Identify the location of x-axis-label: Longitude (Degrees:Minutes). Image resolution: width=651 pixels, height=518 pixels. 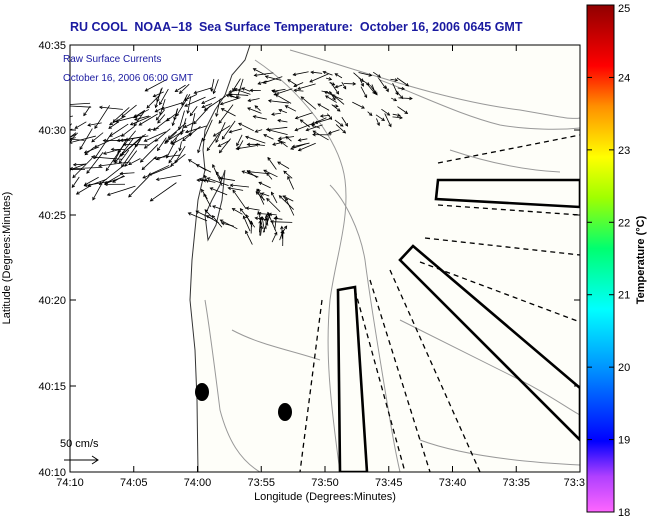
(325, 497).